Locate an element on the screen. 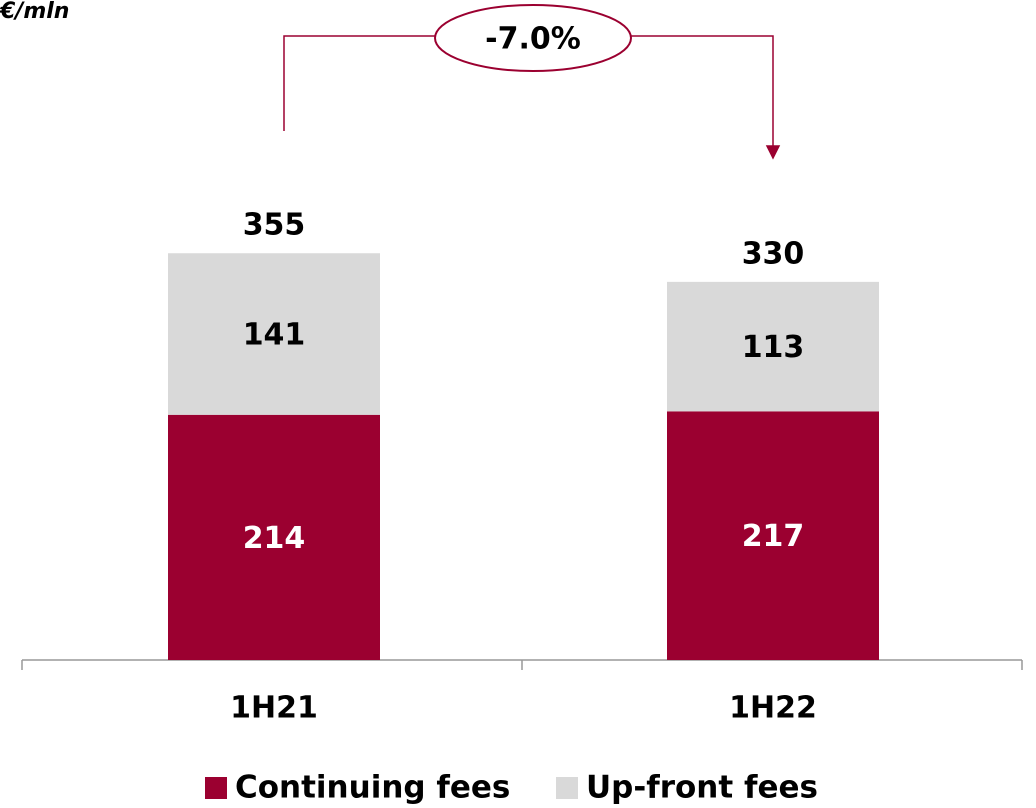 Image resolution: width=1036 pixels, height=808 pixels. data-label: 141 is located at coordinates (274, 335).